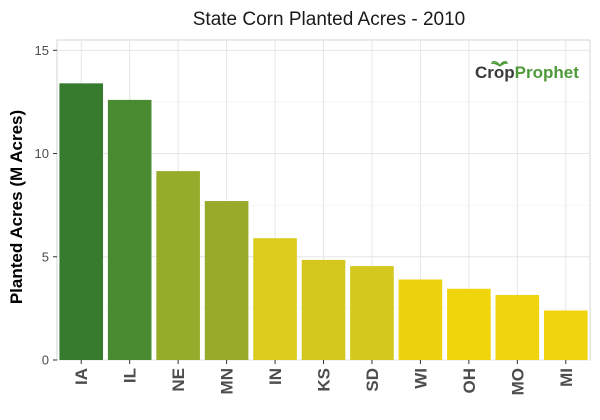  Describe the element at coordinates (16, 207) in the screenshot. I see `y-axis-label: Planted Acres (M Acres)` at that location.